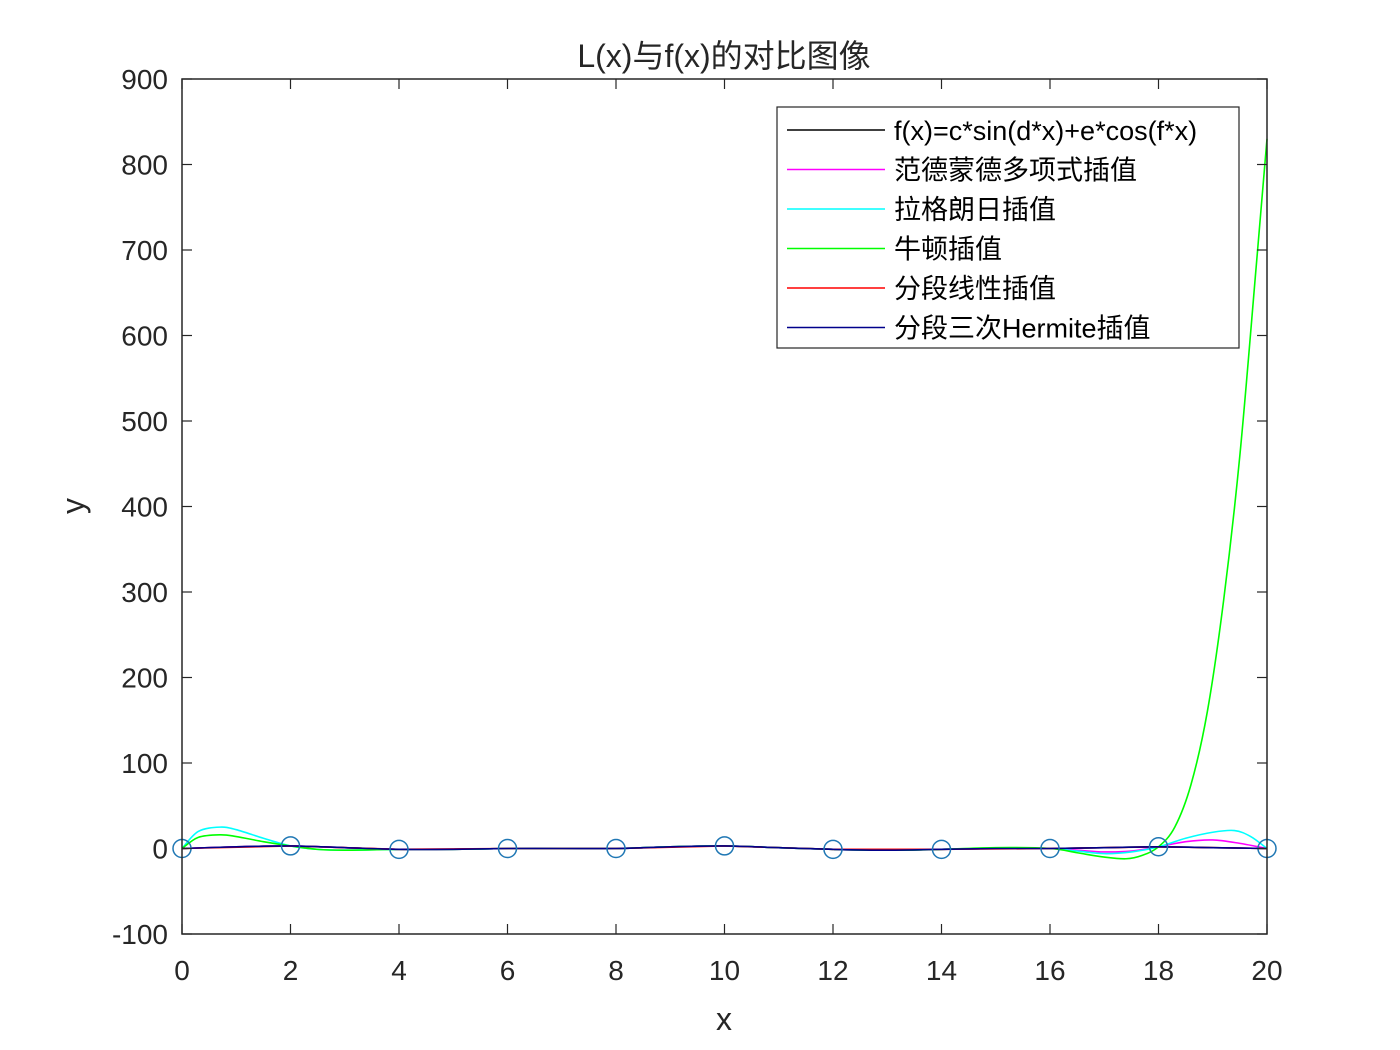 The width and height of the screenshot is (1400, 1050). What do you see at coordinates (1022, 329) in the screenshot?
I see `legend-label-5: 分段三次Hermite插值` at bounding box center [1022, 329].